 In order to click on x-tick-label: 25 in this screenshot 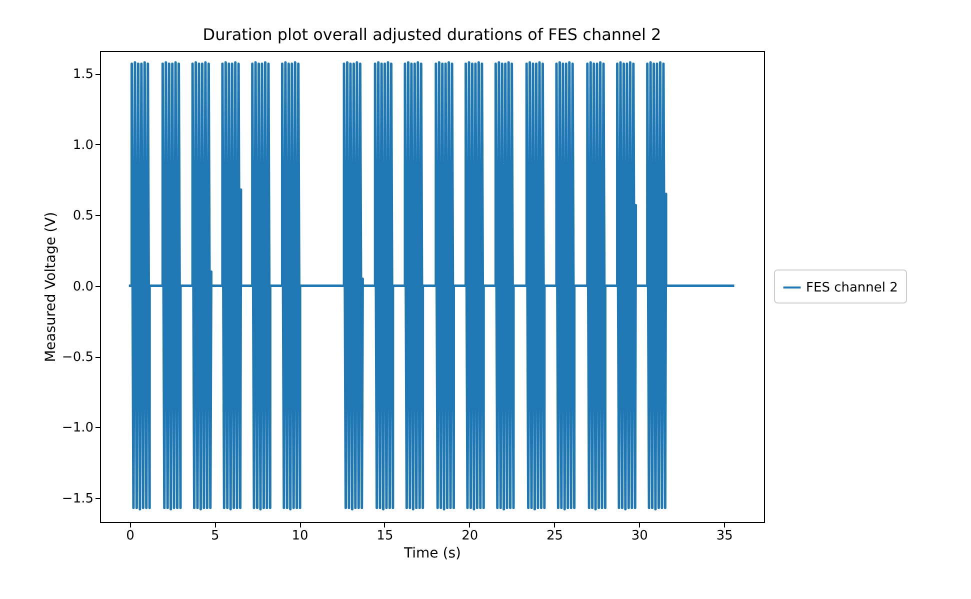, I will do `click(555, 536)`.